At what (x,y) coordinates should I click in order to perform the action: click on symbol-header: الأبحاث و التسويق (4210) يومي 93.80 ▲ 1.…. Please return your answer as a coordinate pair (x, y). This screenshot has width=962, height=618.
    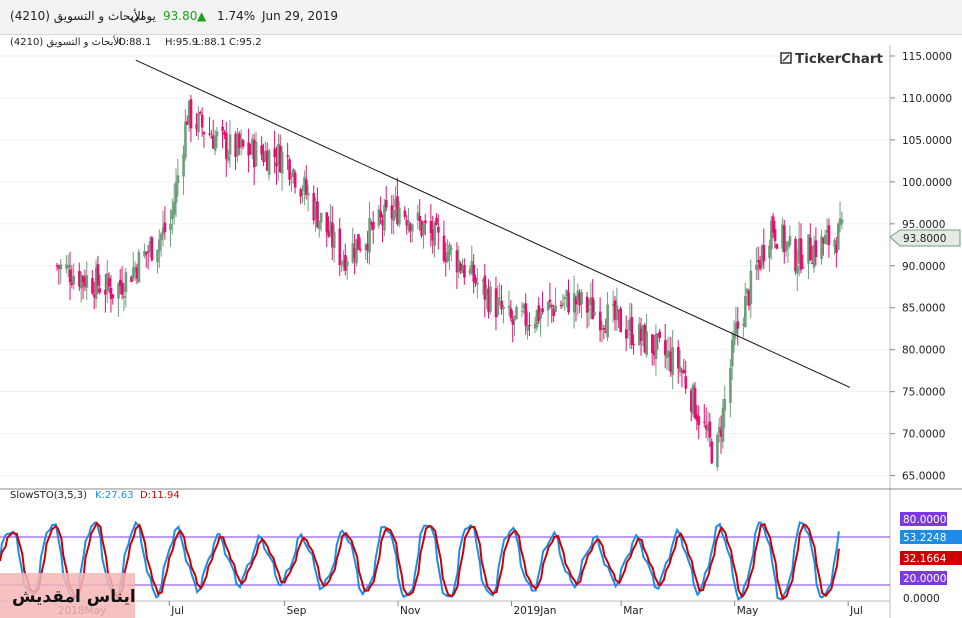
    Looking at the image, I should click on (481, 17).